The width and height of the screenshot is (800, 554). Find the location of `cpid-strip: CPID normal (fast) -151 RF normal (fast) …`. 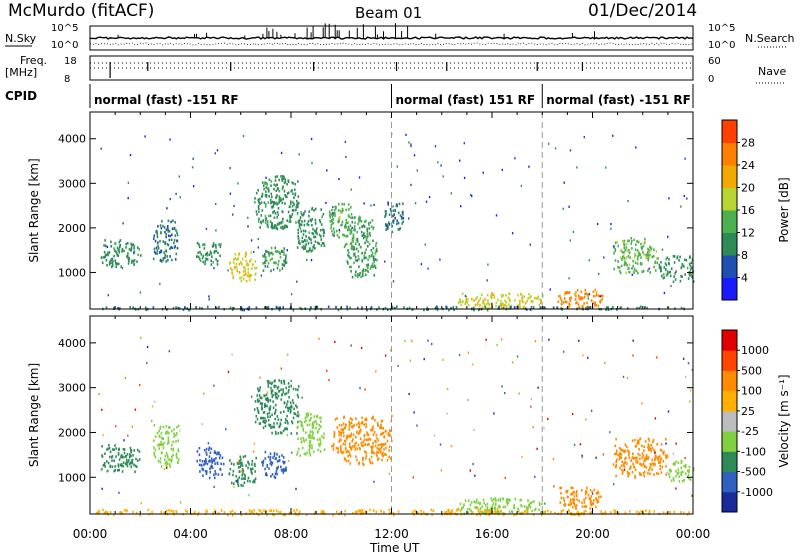

cpid-strip: CPID normal (fast) -151 RF normal (fast) … is located at coordinates (349, 96).